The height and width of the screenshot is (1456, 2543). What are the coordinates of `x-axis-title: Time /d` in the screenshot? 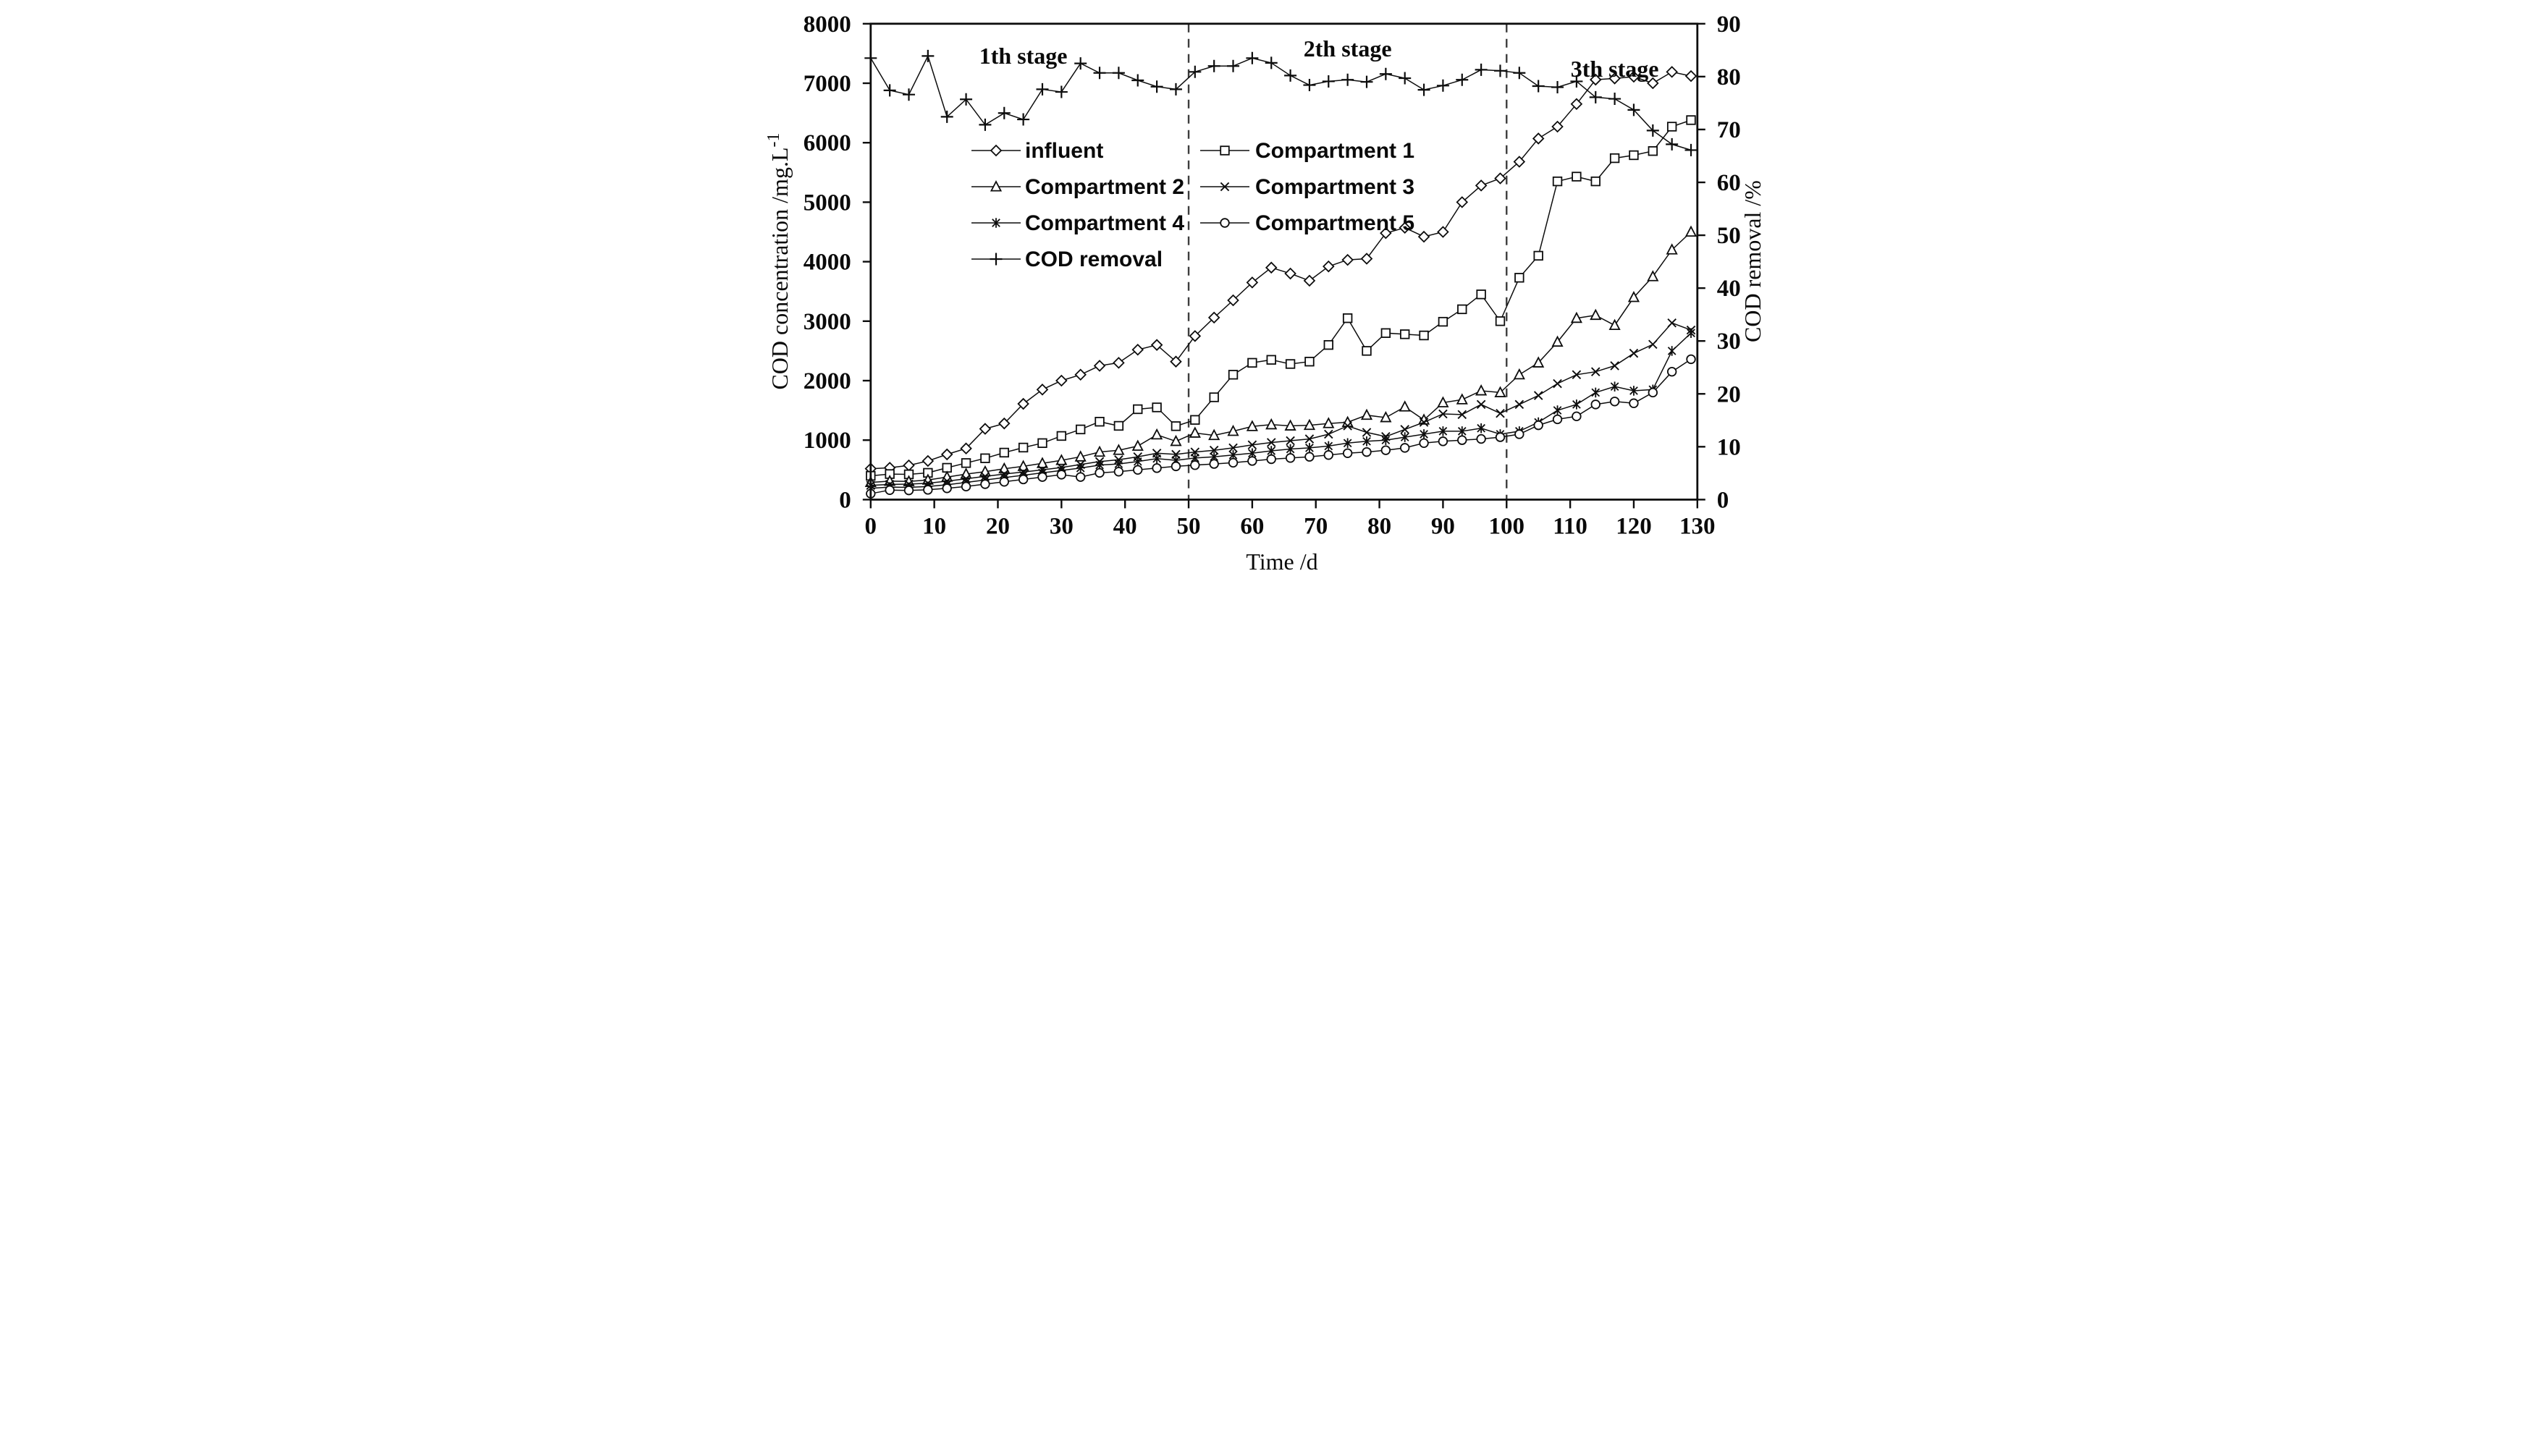 It's located at (1281, 562).